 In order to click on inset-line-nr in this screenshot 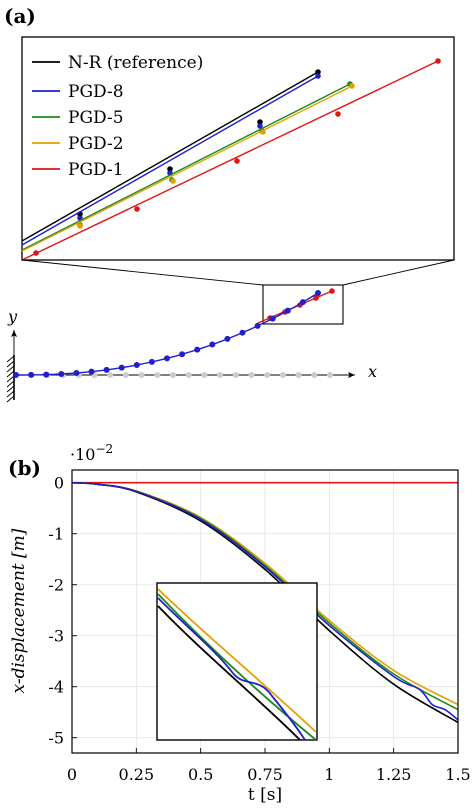, I will do `click(229, 673)`.